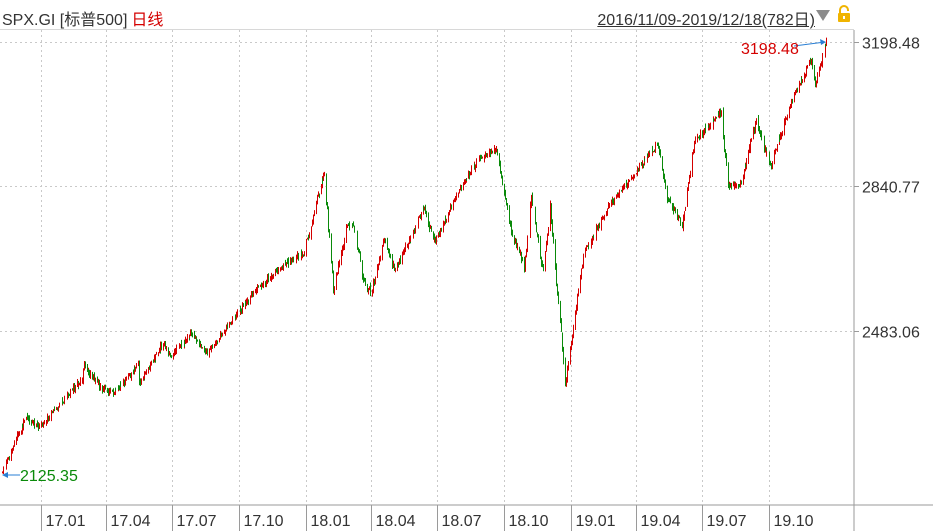 This screenshot has width=933, height=531. Describe the element at coordinates (706, 20) in the screenshot. I see `date-range-label: 2016/11/09-2019/12/18(782日)` at that location.